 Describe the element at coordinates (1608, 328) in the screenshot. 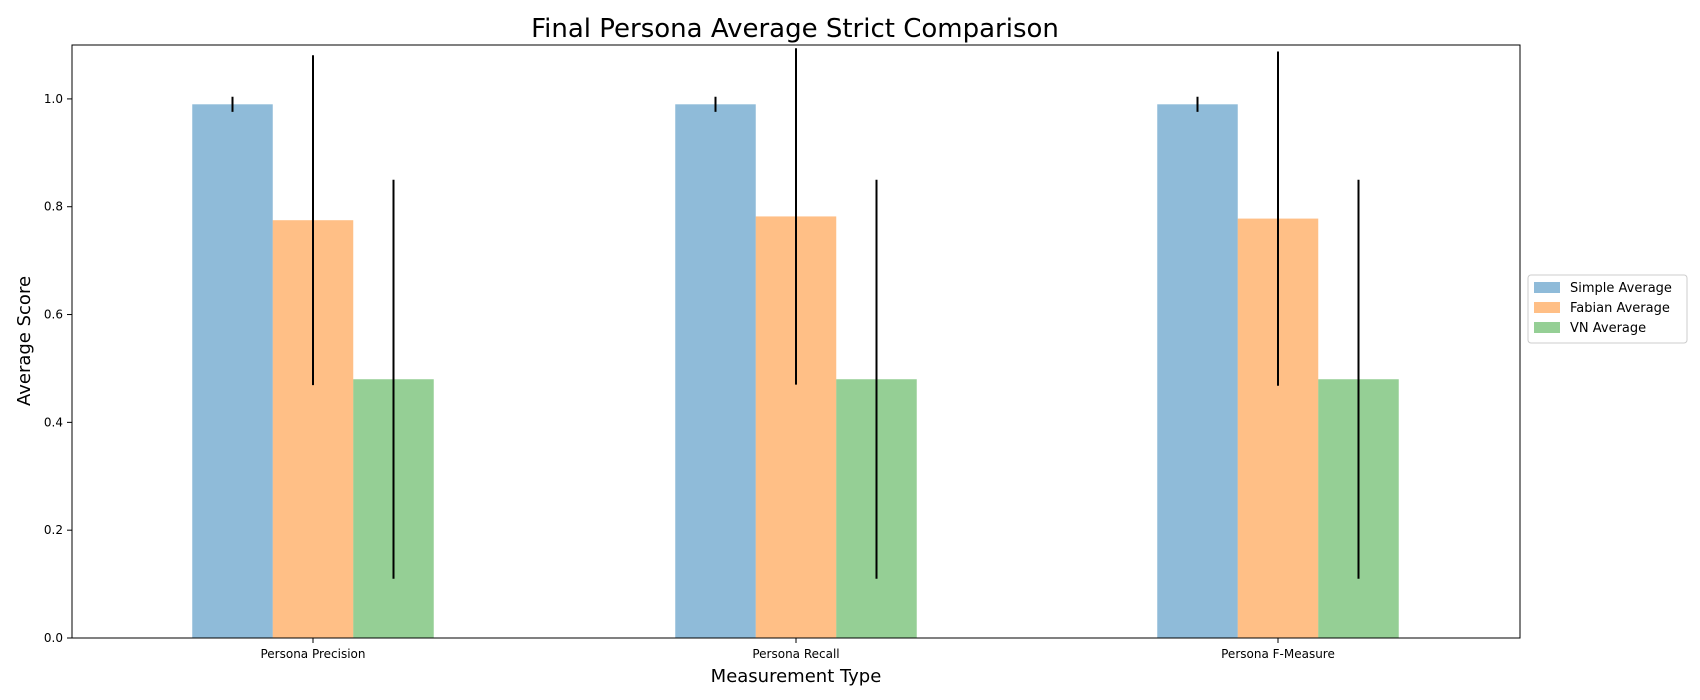

I see `legend-label: VN Average` at that location.